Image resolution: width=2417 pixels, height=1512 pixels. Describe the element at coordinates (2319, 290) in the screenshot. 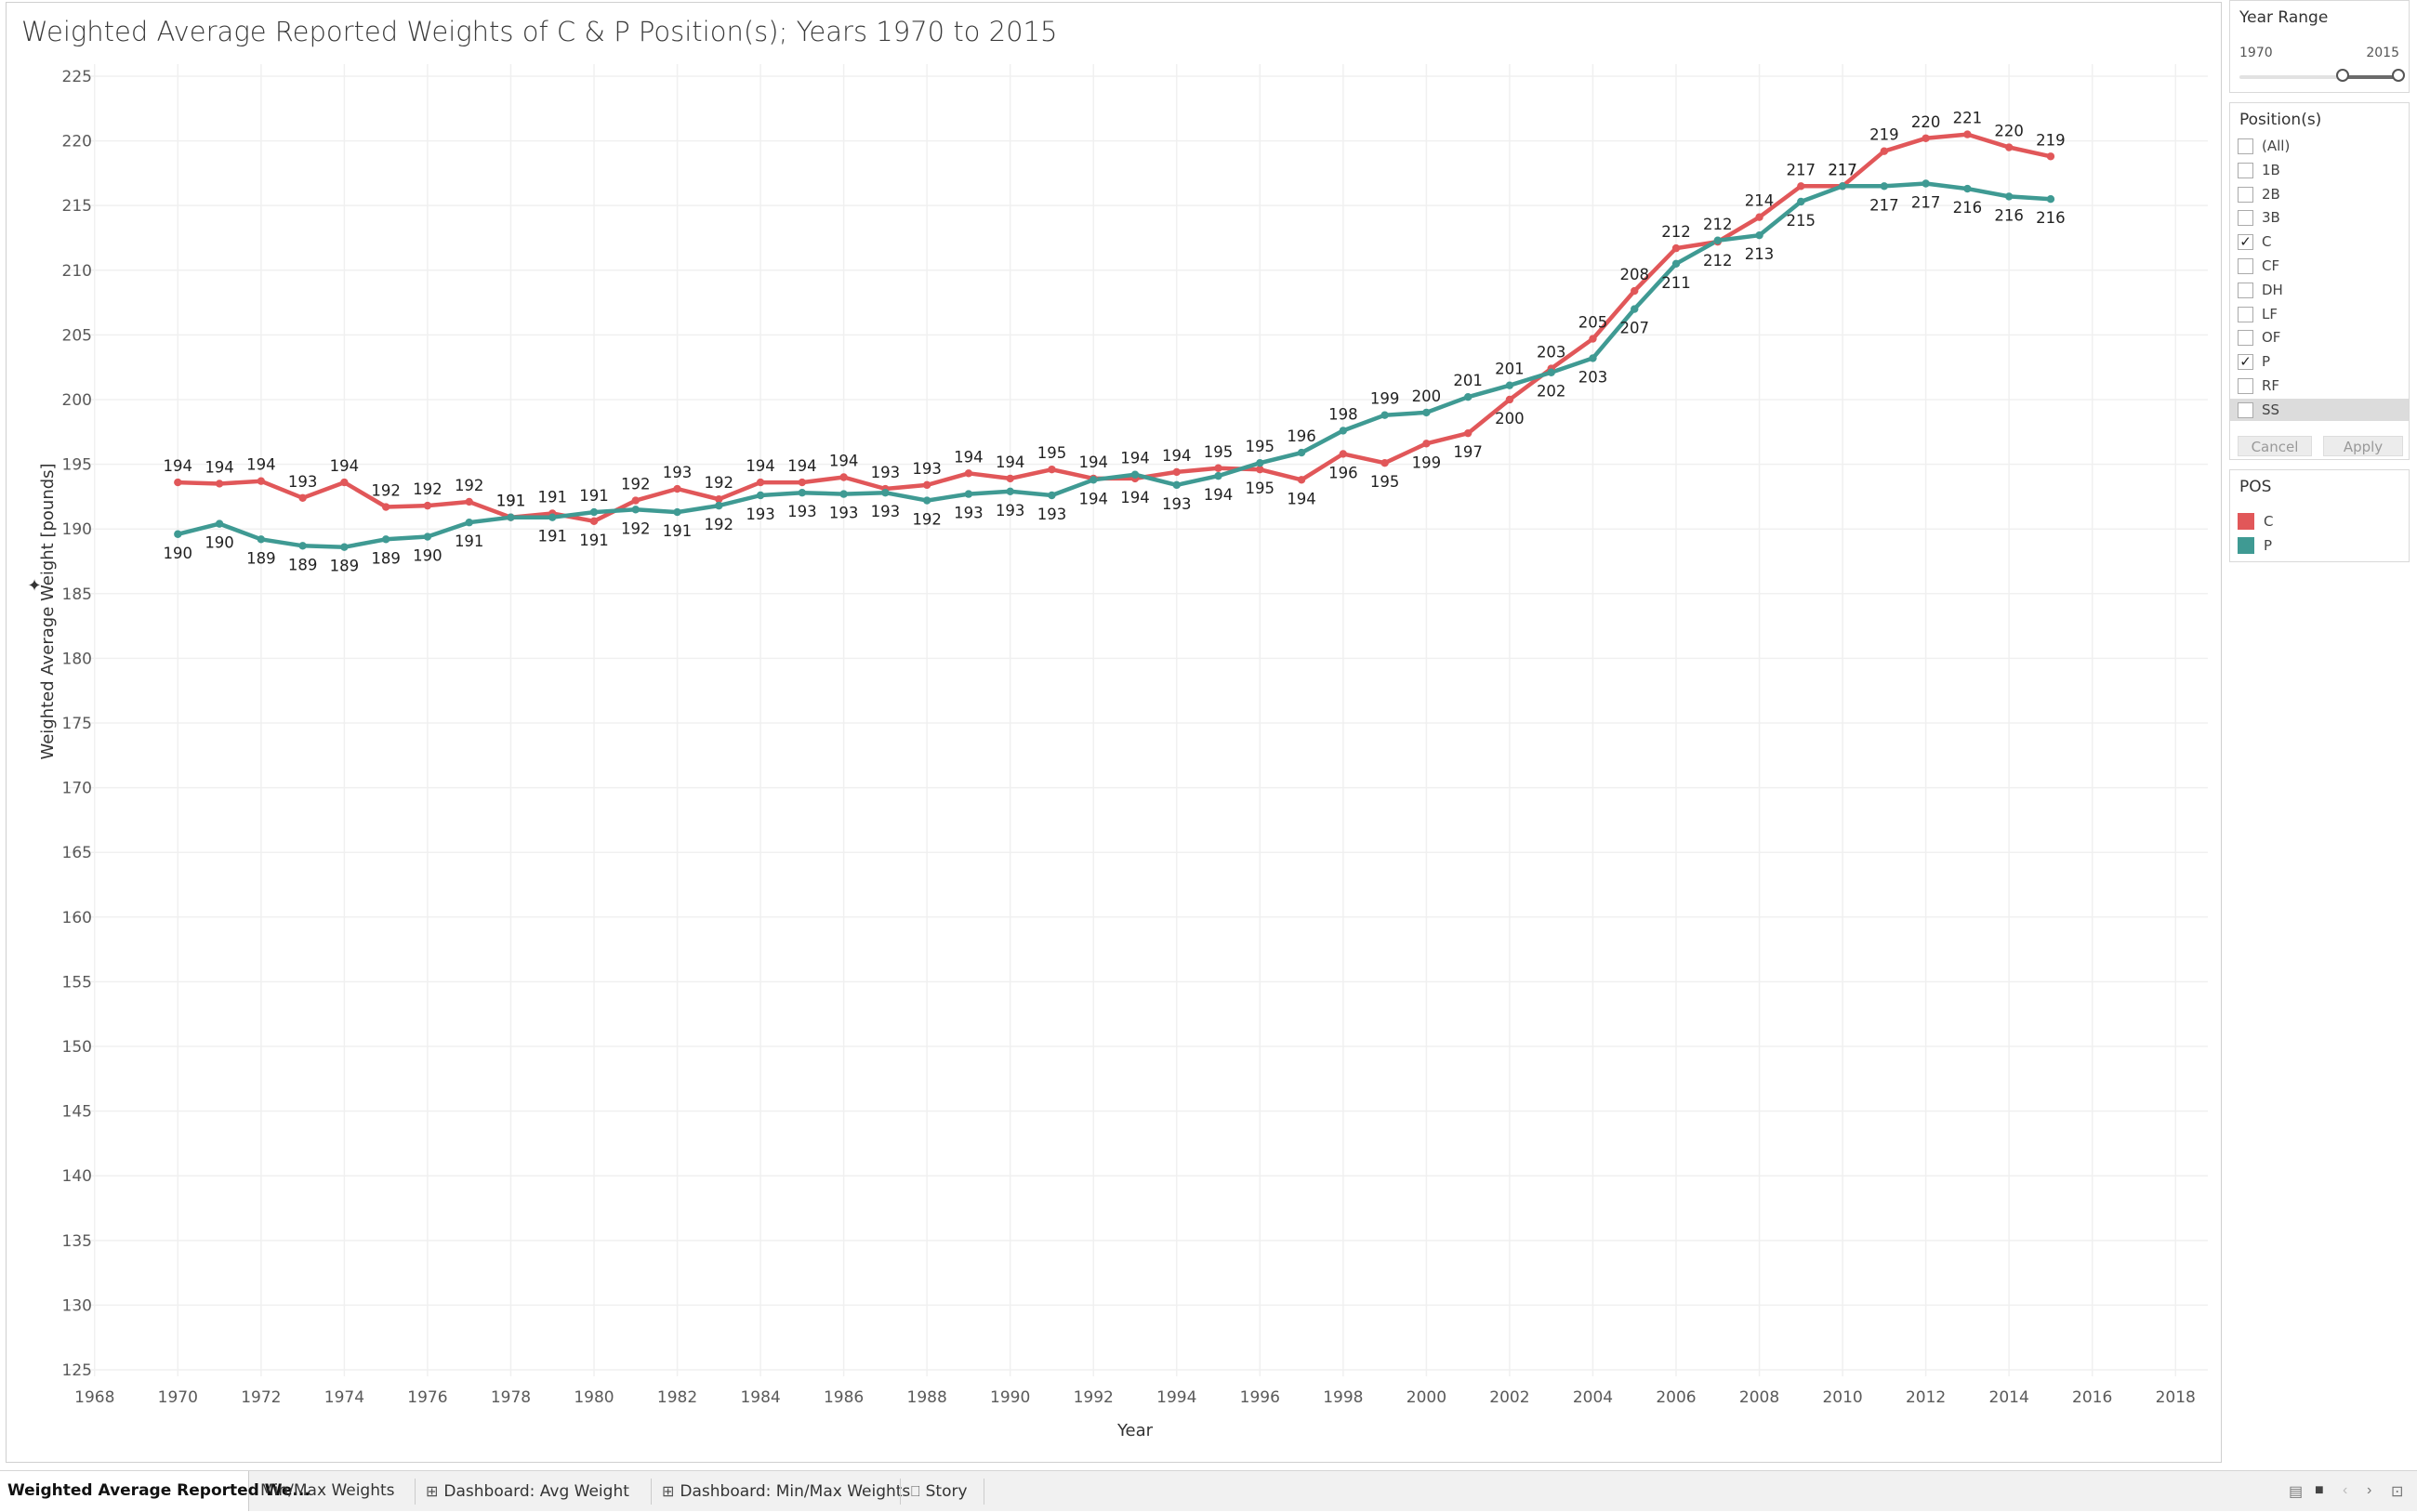

I see `position-option-dh: DH` at that location.